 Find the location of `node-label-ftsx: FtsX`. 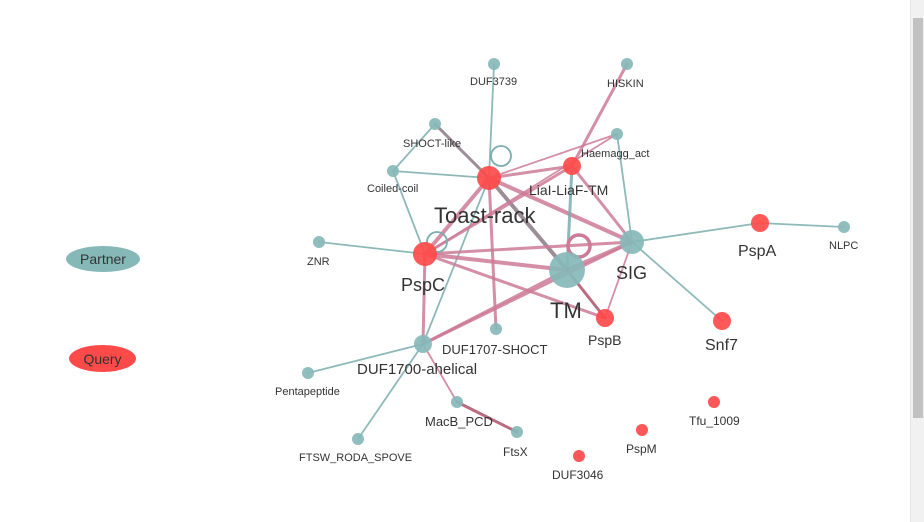

node-label-ftsx: FtsX is located at coordinates (515, 452).